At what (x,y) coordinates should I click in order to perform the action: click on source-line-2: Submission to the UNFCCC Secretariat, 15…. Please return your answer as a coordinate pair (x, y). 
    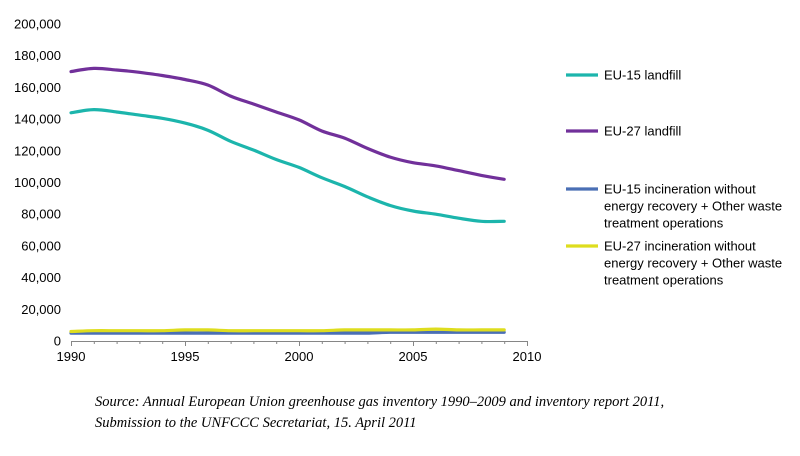
    Looking at the image, I should click on (256, 423).